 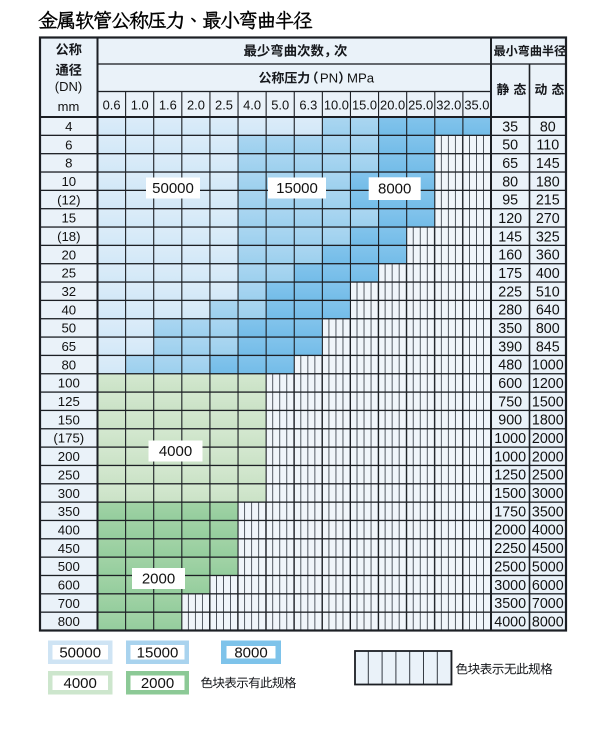 What do you see at coordinates (68, 199) in the screenshot?
I see `svg-text: (12)` at bounding box center [68, 199].